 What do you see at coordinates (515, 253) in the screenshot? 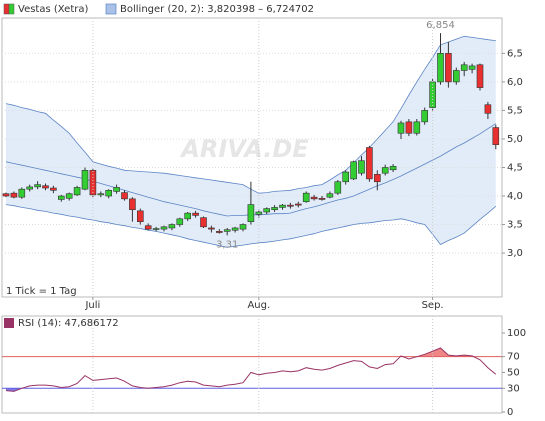
I see `y-tick-label: 3,0` at bounding box center [515, 253].